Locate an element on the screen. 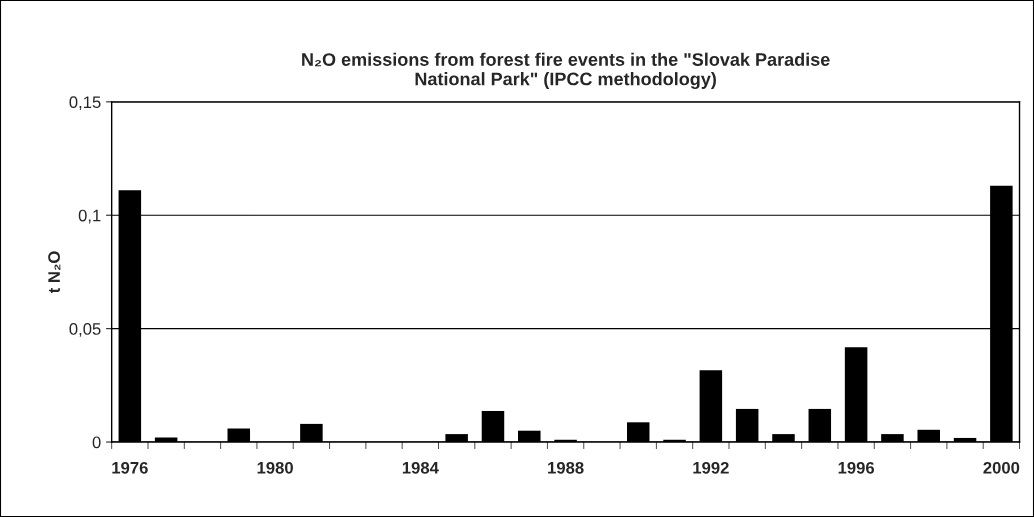 The width and height of the screenshot is (1034, 517). x-tick-label: 1976 is located at coordinates (130, 467).